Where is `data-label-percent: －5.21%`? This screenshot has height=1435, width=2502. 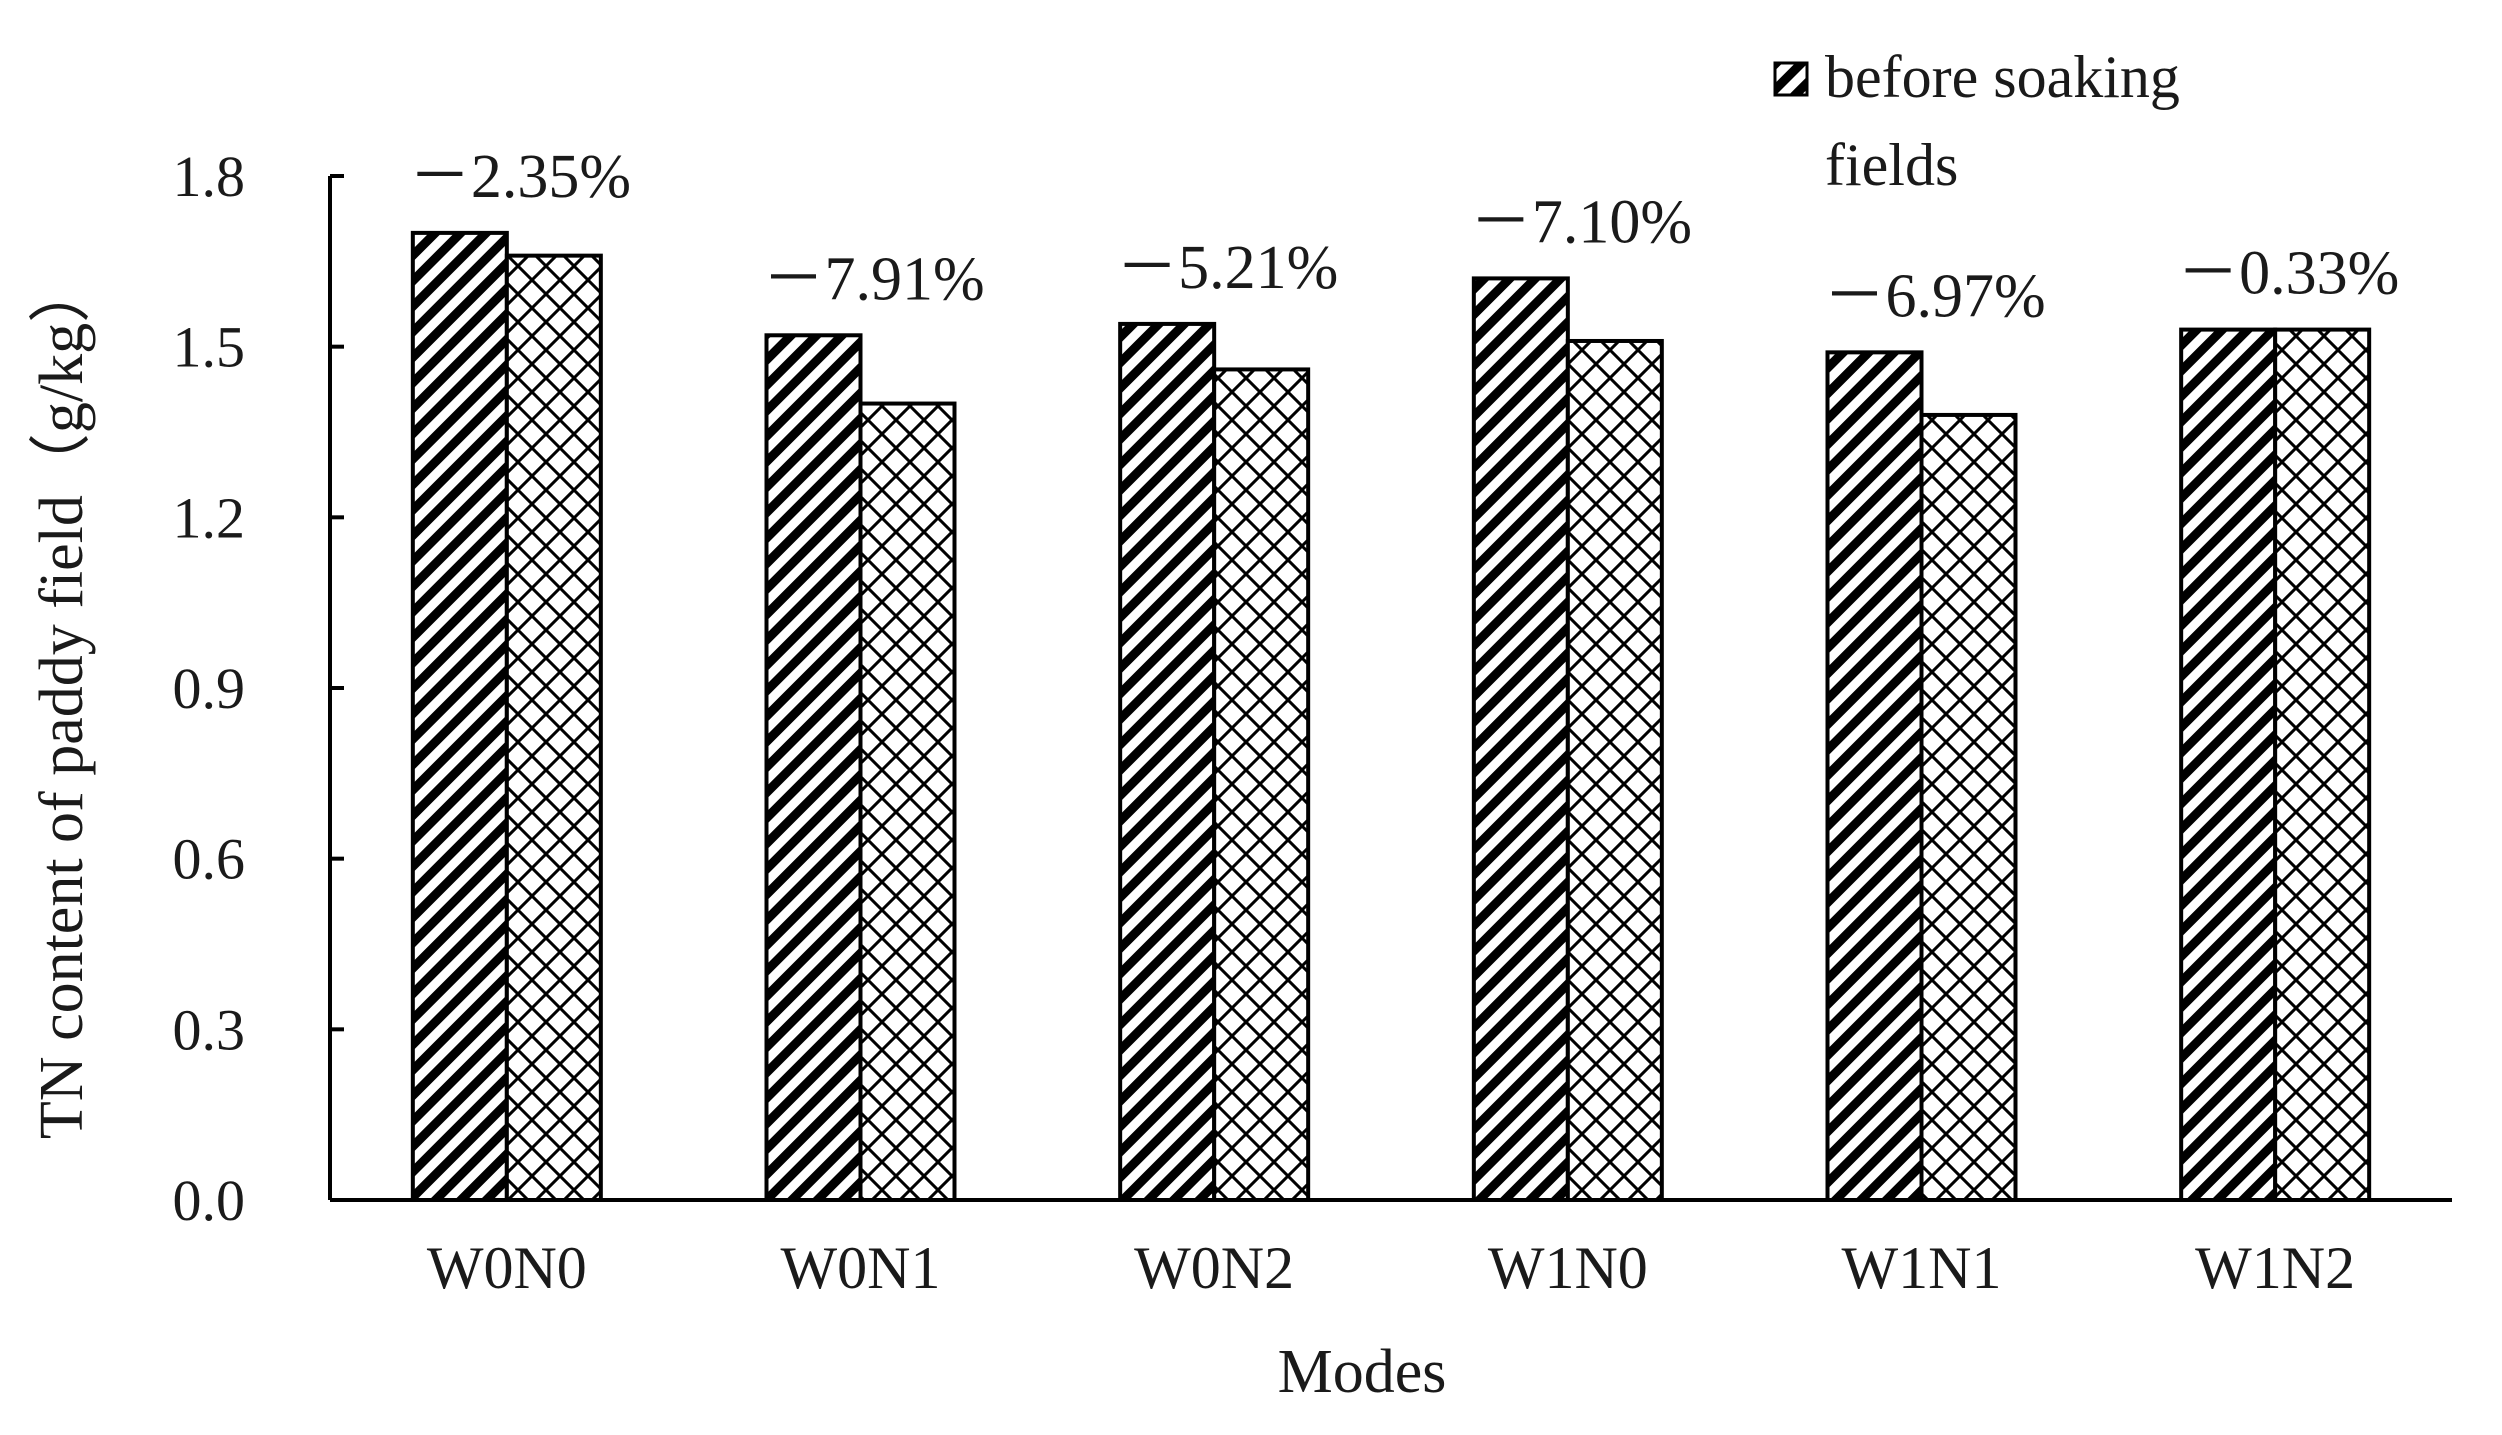
data-label-percent: －5.21% is located at coordinates (1227, 268).